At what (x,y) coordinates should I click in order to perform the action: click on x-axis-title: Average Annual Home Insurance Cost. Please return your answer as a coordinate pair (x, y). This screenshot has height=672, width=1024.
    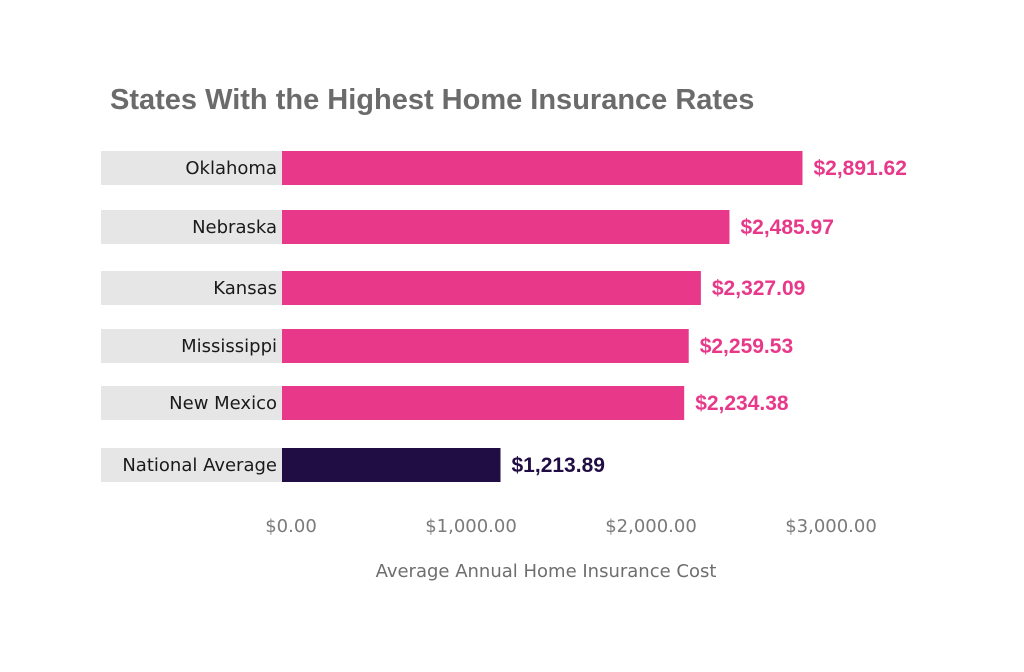
    Looking at the image, I should click on (546, 571).